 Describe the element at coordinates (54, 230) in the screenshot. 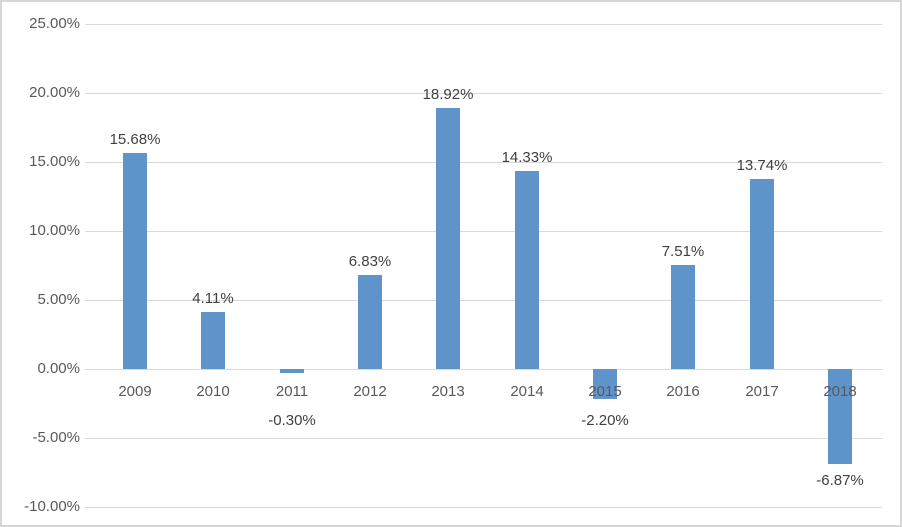

I see `y-axis-tick-label: 10.00%` at that location.